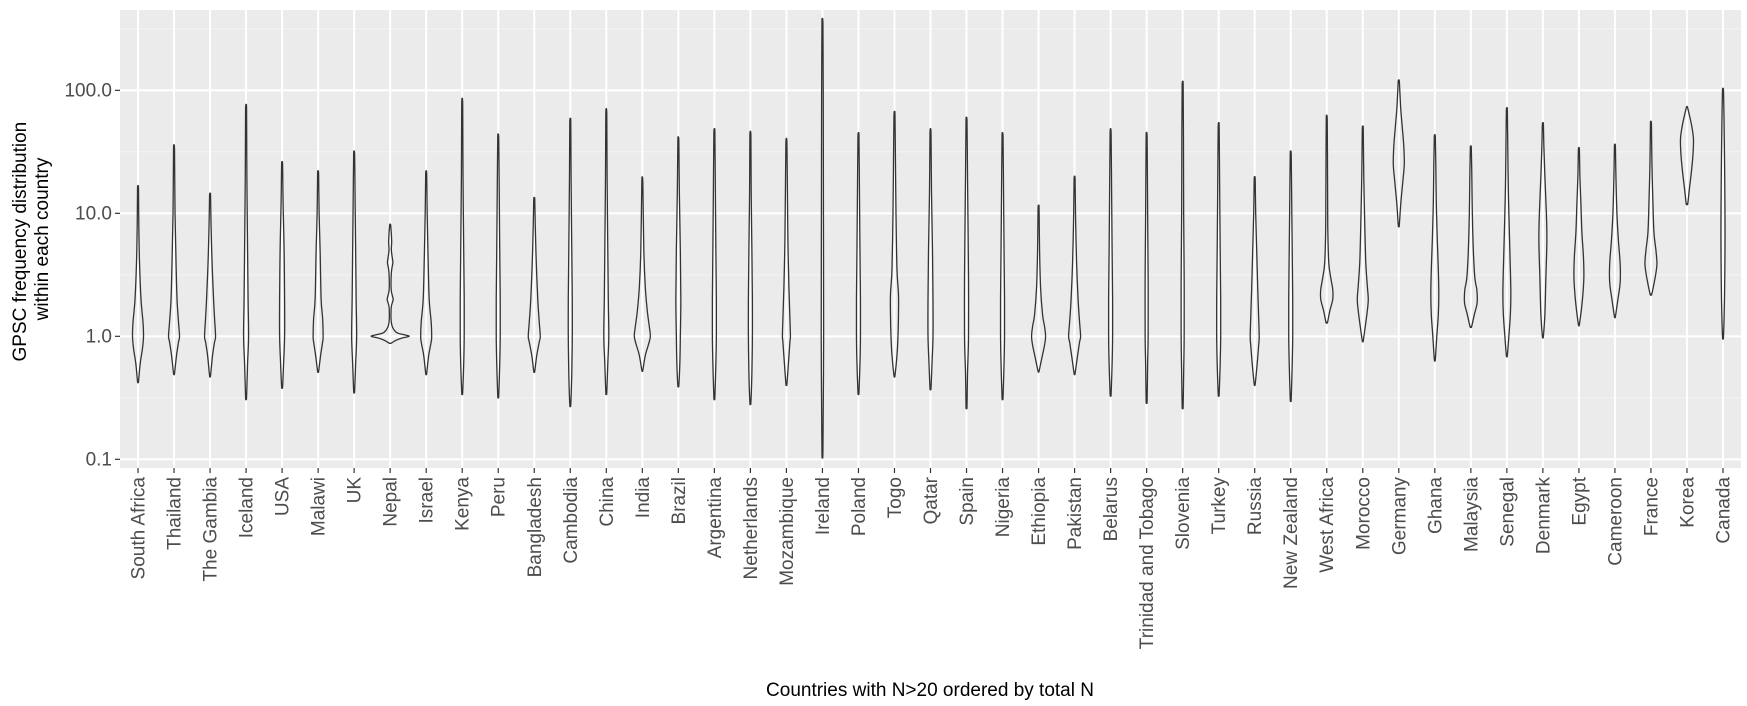 The height and width of the screenshot is (706, 1747). Describe the element at coordinates (1111, 509) in the screenshot. I see `x-tick-label: Belarus` at that location.